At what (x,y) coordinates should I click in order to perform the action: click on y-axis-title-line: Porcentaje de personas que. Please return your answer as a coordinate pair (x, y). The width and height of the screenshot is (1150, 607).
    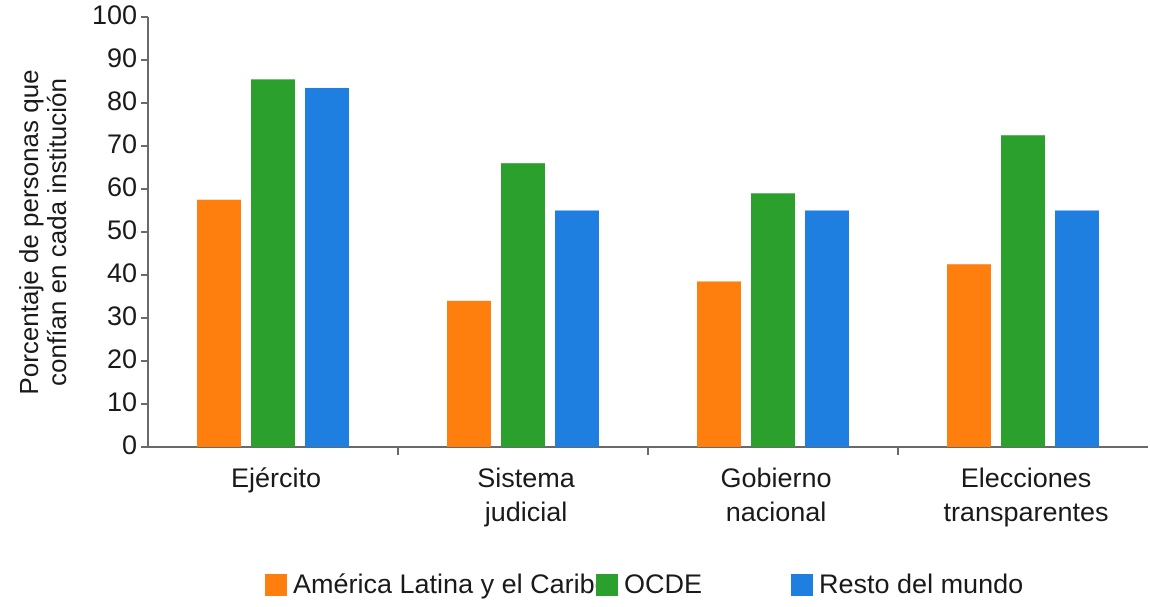
    Looking at the image, I should click on (29, 231).